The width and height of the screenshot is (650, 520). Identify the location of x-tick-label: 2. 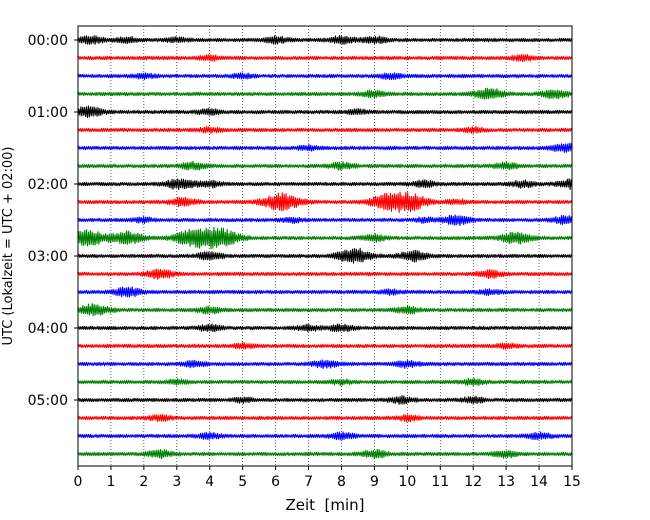
(143, 482).